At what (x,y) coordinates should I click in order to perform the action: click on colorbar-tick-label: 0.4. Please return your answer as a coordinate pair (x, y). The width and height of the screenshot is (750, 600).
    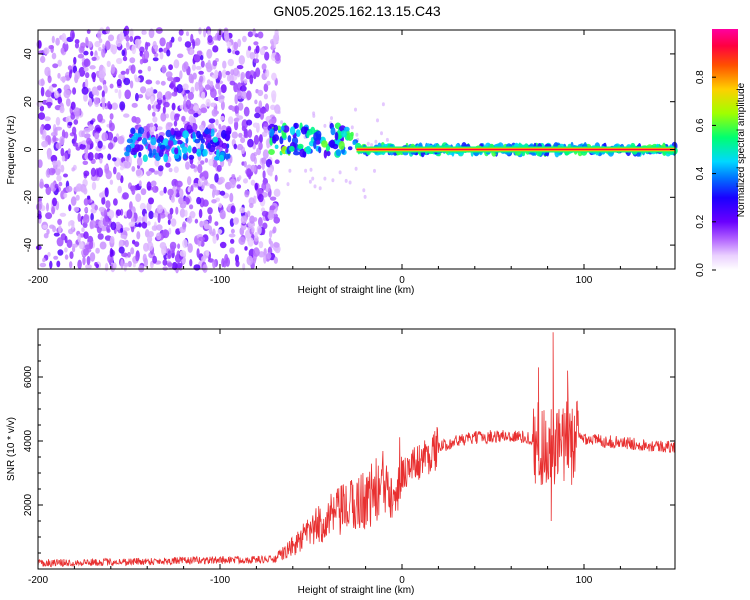
    Looking at the image, I should click on (700, 173).